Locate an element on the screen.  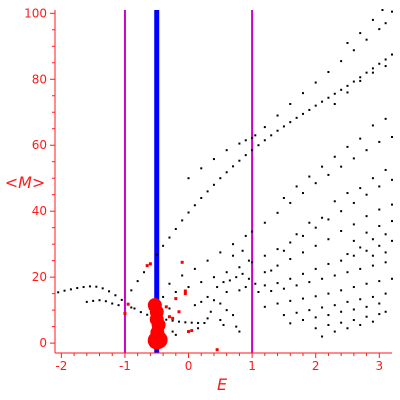
y-tick-label: 60 is located at coordinates (39, 145).